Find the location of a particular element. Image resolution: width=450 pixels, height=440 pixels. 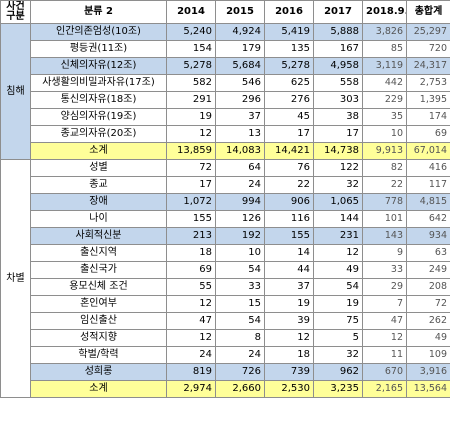

table-row: 종교의자유(20조) 12 13 17 17 10 69 is located at coordinates (225, 134).